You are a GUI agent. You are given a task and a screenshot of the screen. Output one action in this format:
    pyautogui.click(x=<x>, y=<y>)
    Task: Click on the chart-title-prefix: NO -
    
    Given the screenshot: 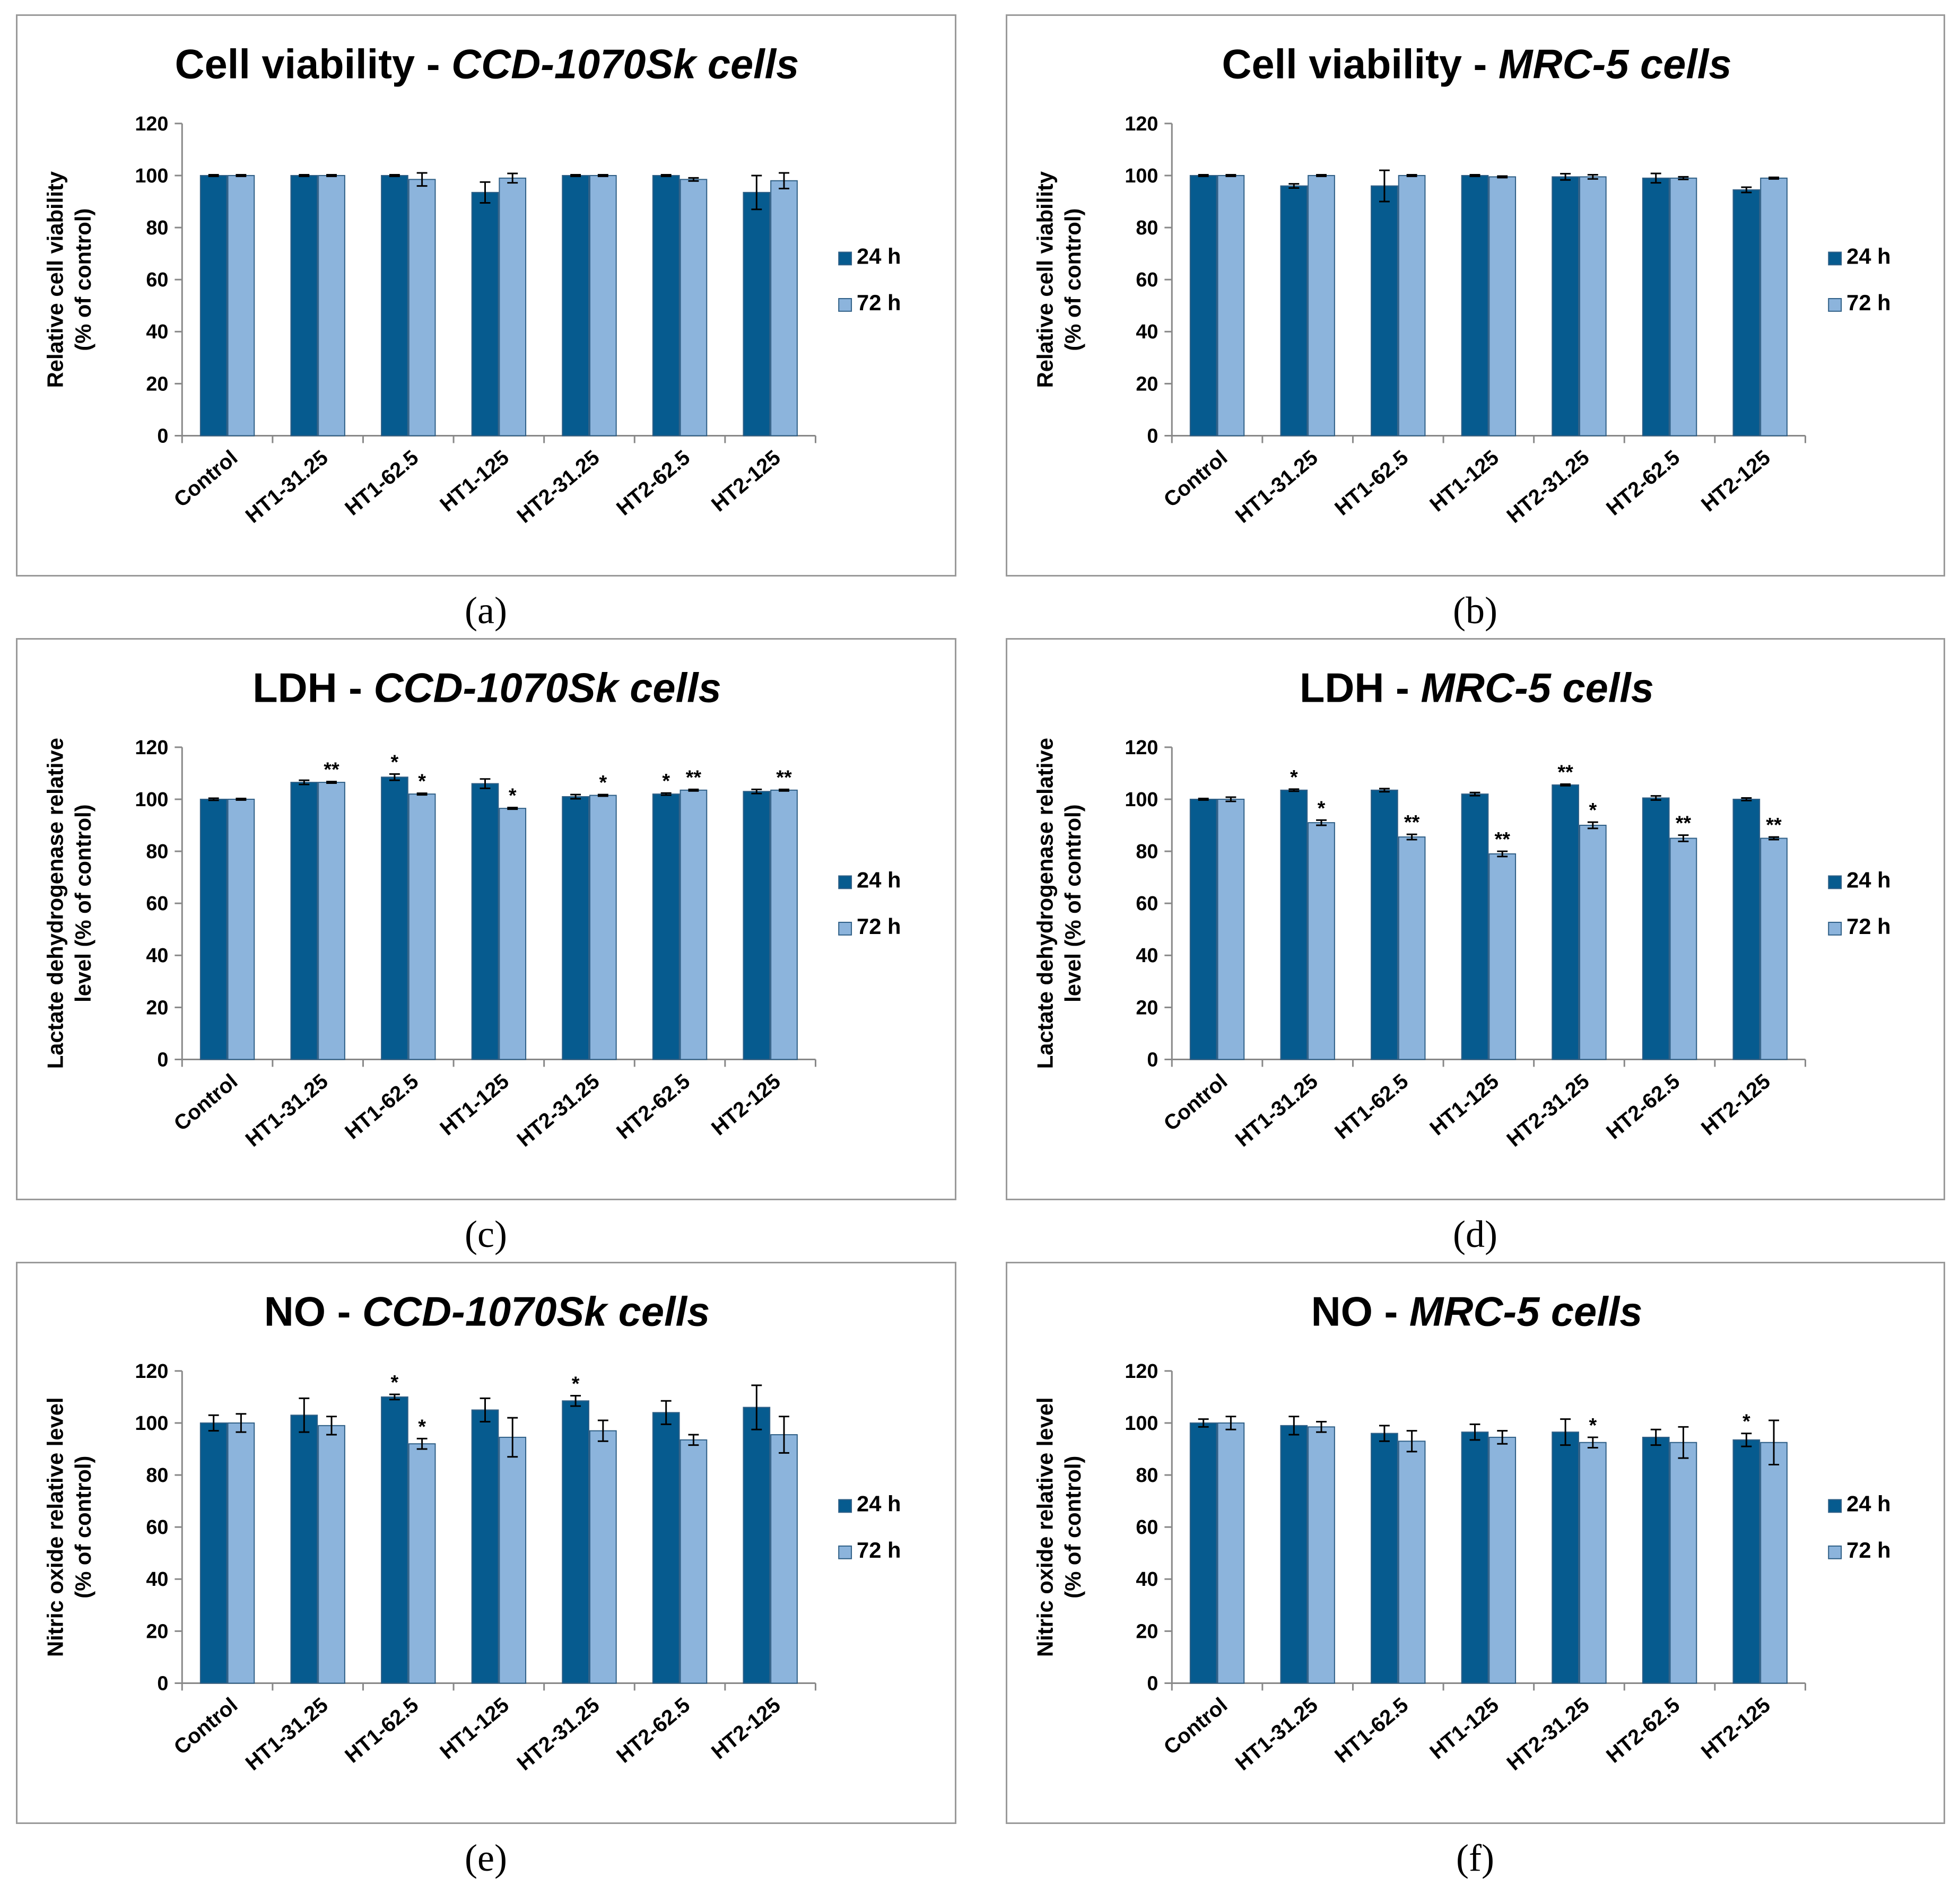 What is the action you would take?
    pyautogui.click(x=313, y=1311)
    